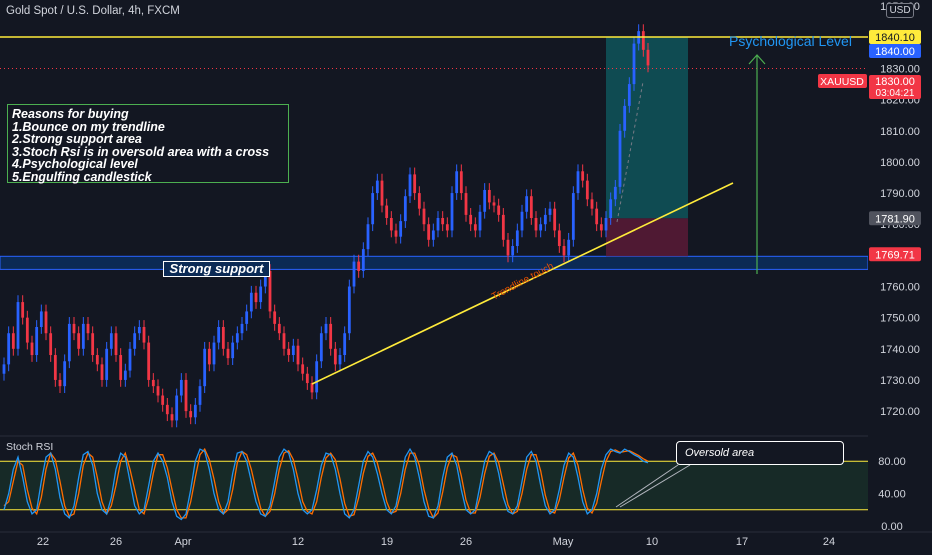 This screenshot has height=555, width=932. What do you see at coordinates (900, 194) in the screenshot?
I see `price-tick-label: 1790.00` at bounding box center [900, 194].